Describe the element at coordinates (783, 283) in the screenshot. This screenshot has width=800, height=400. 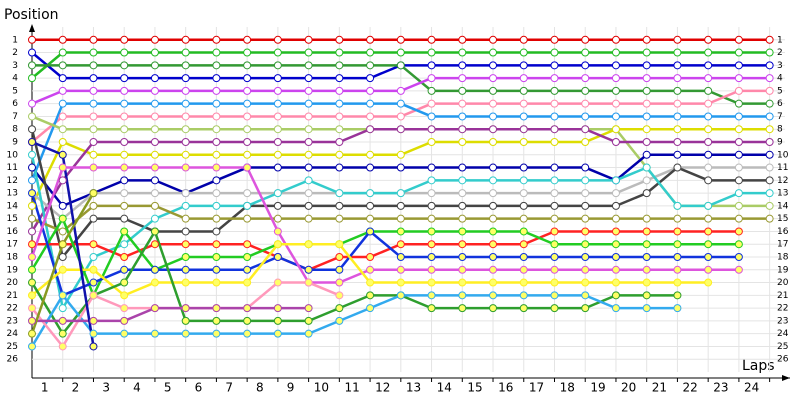
I see `y-tick-label-right: 20` at that location.